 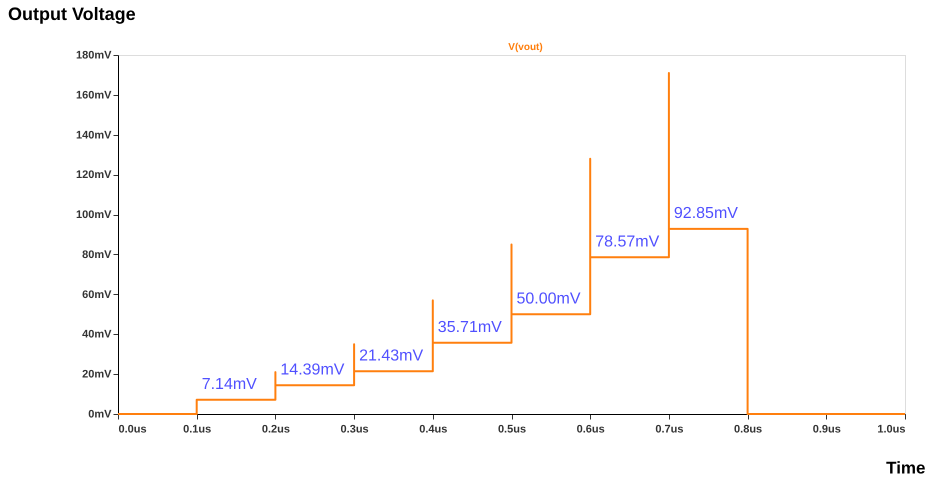 What do you see at coordinates (97, 294) in the screenshot?
I see `y-tick-label: 60mV` at bounding box center [97, 294].